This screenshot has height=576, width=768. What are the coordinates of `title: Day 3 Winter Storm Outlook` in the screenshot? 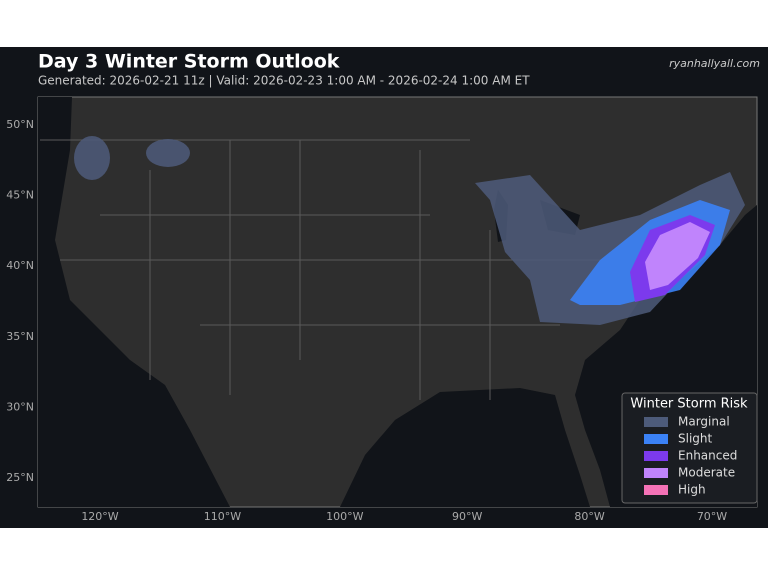 It's located at (189, 62).